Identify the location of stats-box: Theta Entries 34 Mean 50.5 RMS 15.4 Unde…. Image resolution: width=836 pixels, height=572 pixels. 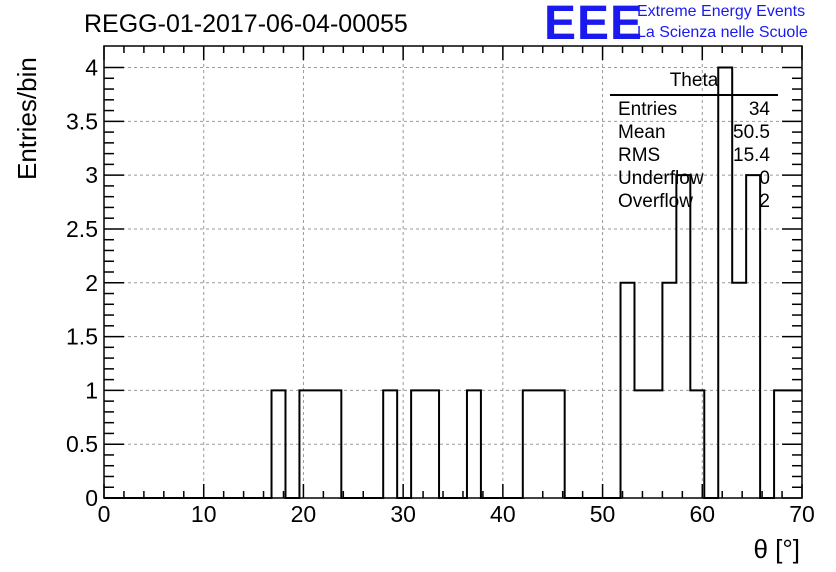
(694, 141).